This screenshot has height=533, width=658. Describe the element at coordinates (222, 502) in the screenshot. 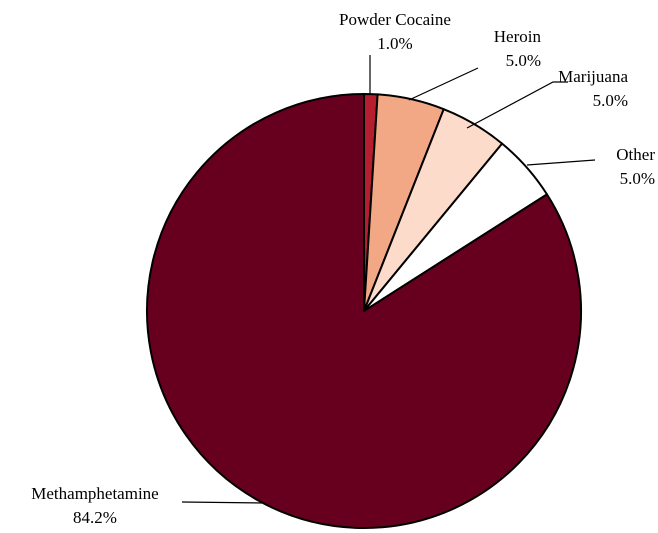

I see `leader-line-methamphetamine` at that location.